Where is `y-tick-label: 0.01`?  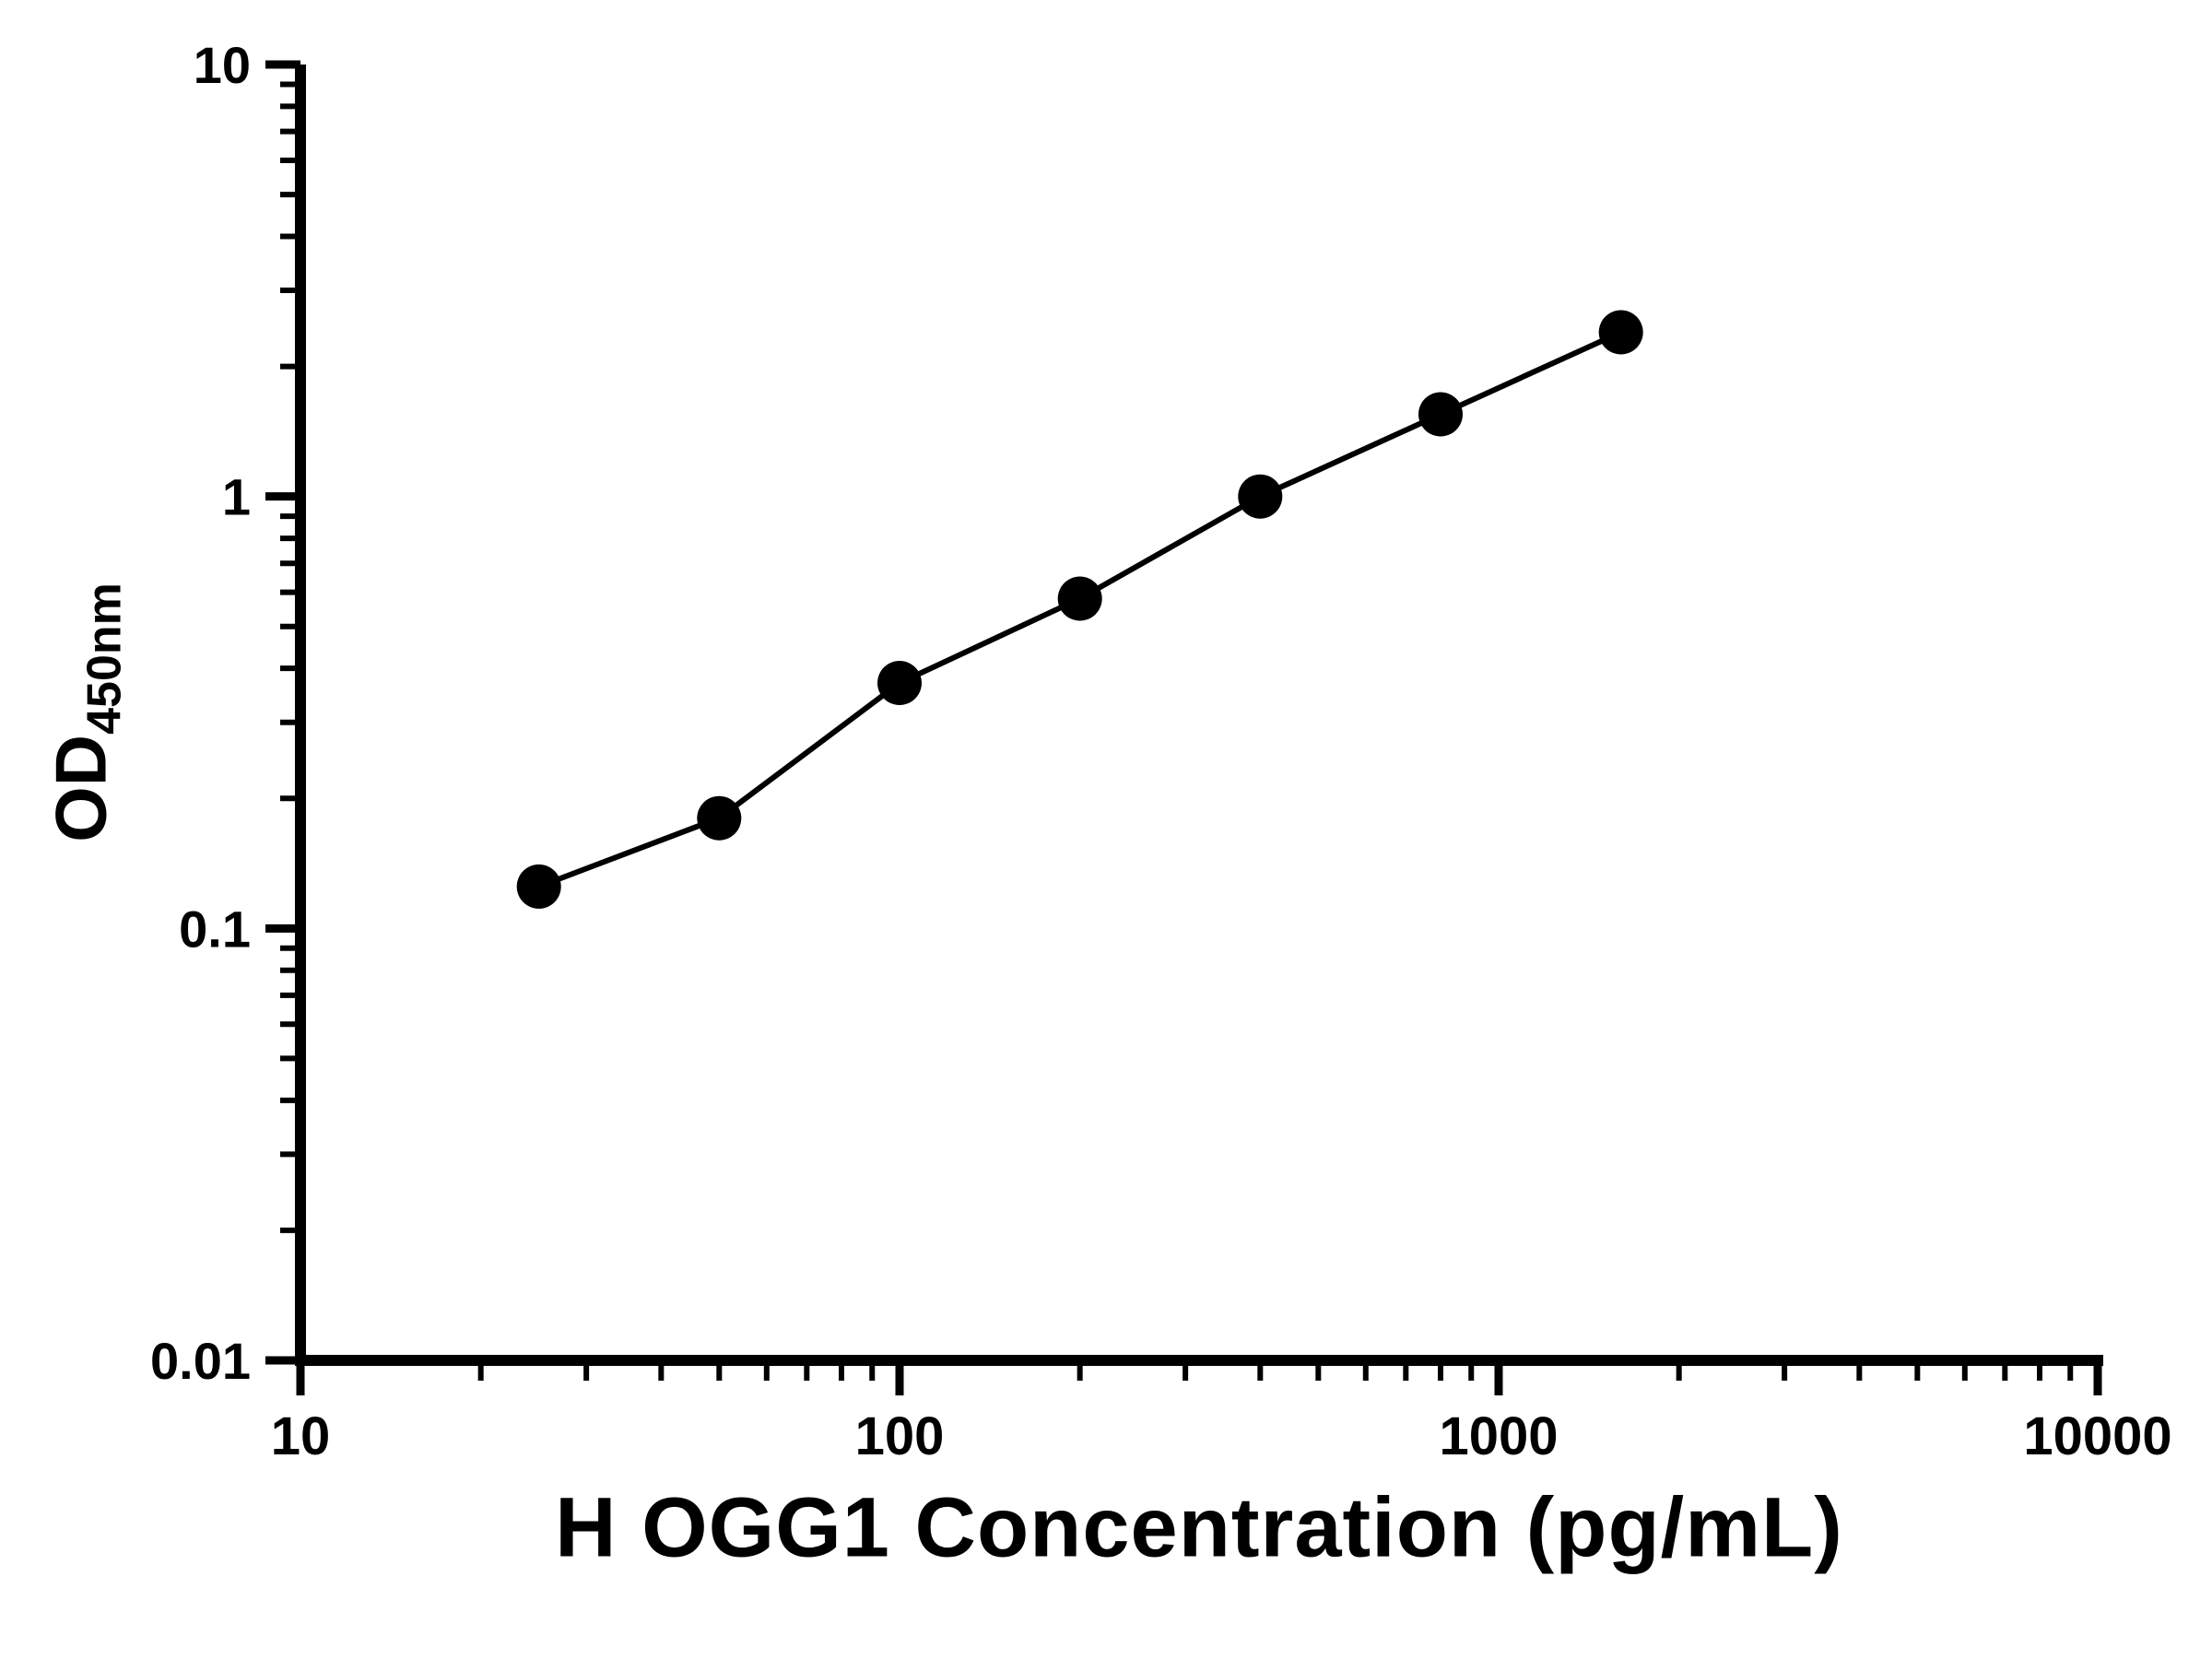 y-tick-label: 0.01 is located at coordinates (200, 1361).